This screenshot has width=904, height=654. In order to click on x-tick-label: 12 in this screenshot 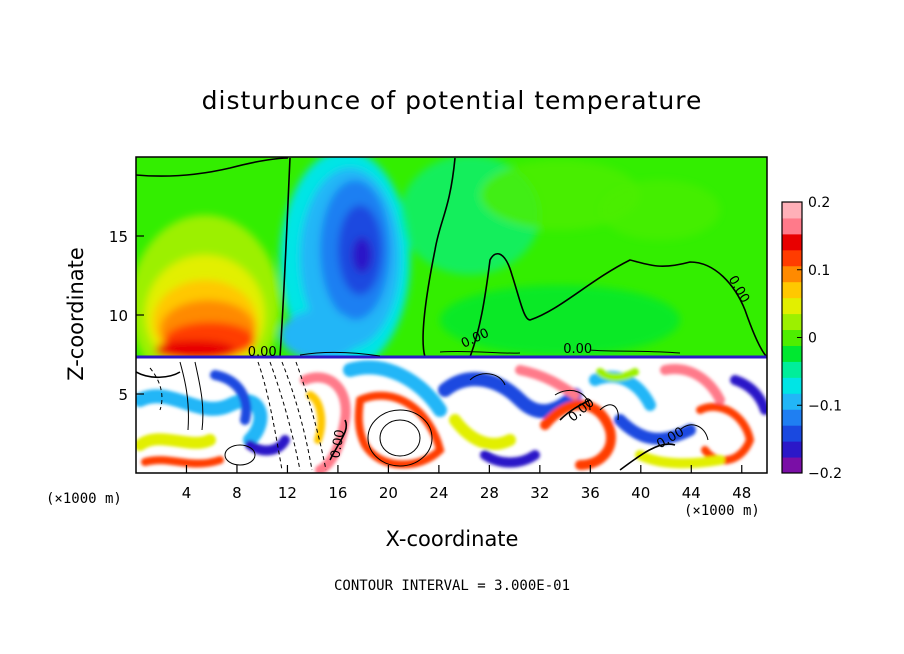, I will do `click(287, 493)`.